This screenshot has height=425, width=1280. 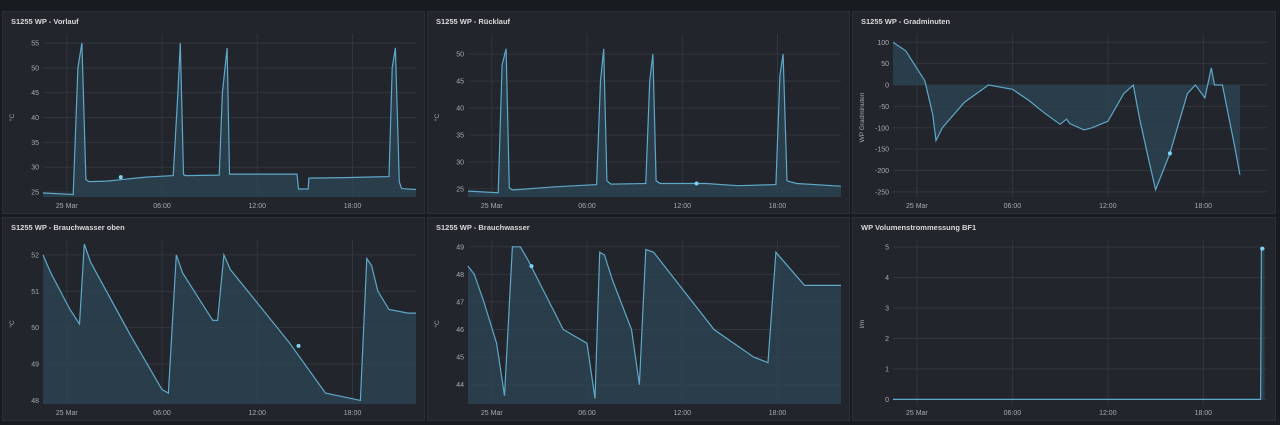 What do you see at coordinates (483, 227) in the screenshot?
I see `panel-title: S1255 WP - Brauchwasser` at bounding box center [483, 227].